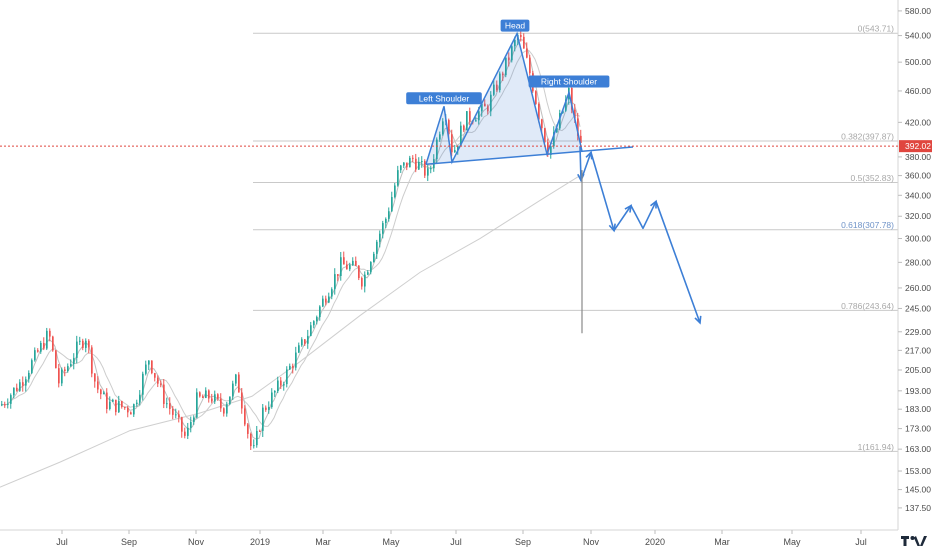 Image resolution: width=932 pixels, height=555 pixels. What do you see at coordinates (529, 156) in the screenshot?
I see `neckline` at bounding box center [529, 156].